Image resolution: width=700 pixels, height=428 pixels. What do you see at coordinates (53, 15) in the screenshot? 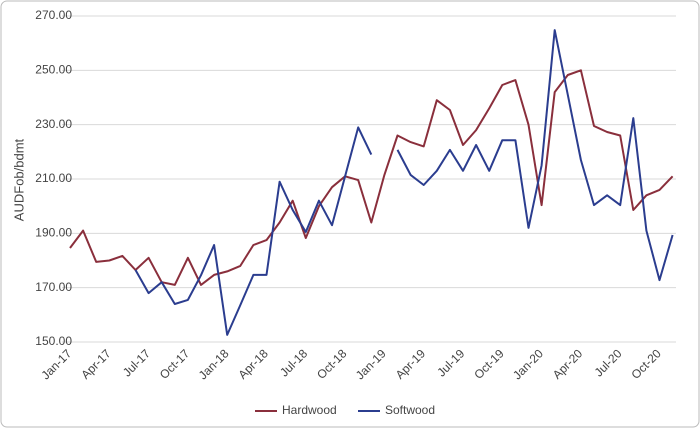
I see `y-tick-label: 270.00` at bounding box center [53, 15].